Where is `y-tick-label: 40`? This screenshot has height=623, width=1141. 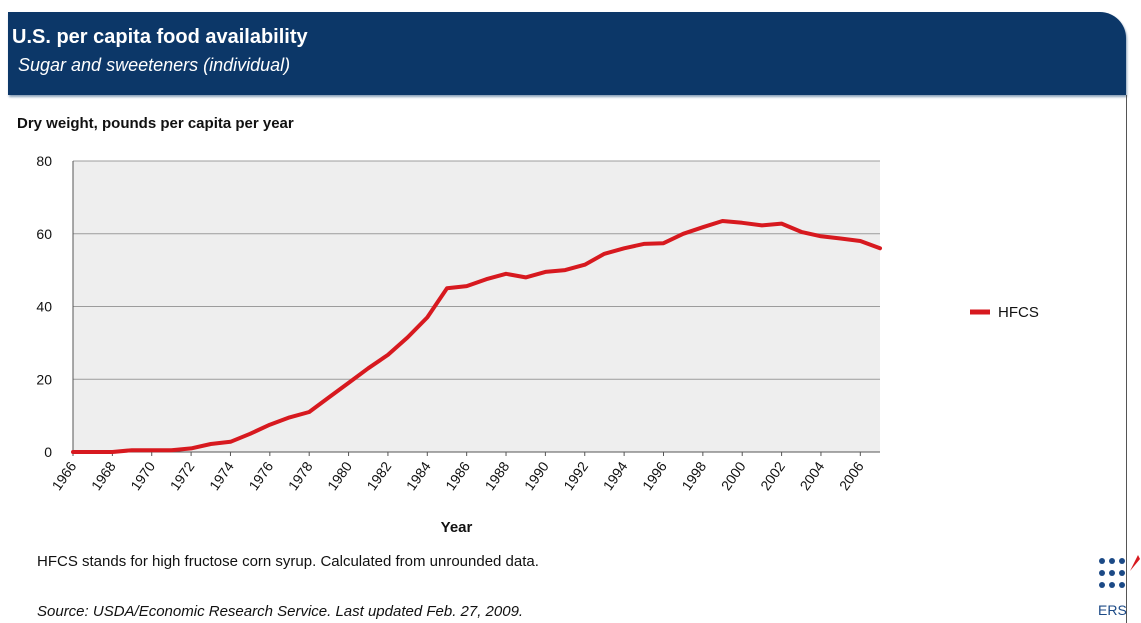
y-tick-label: 40 is located at coordinates (44, 307).